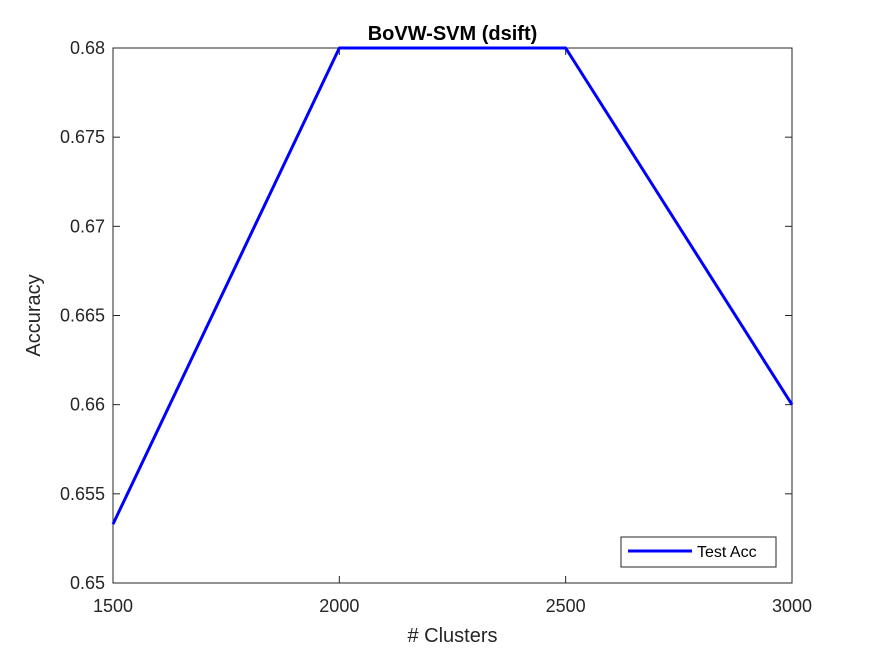 The width and height of the screenshot is (875, 656). I want to click on x-axis-title: # Clusters, so click(452, 636).